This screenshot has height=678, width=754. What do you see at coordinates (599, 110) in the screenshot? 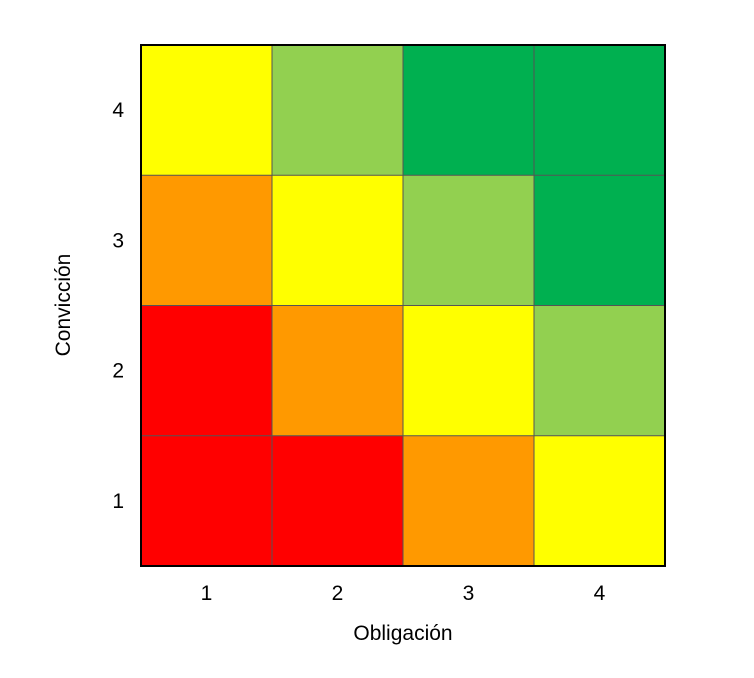
I see `heatmap-cell-x4-y4` at bounding box center [599, 110].